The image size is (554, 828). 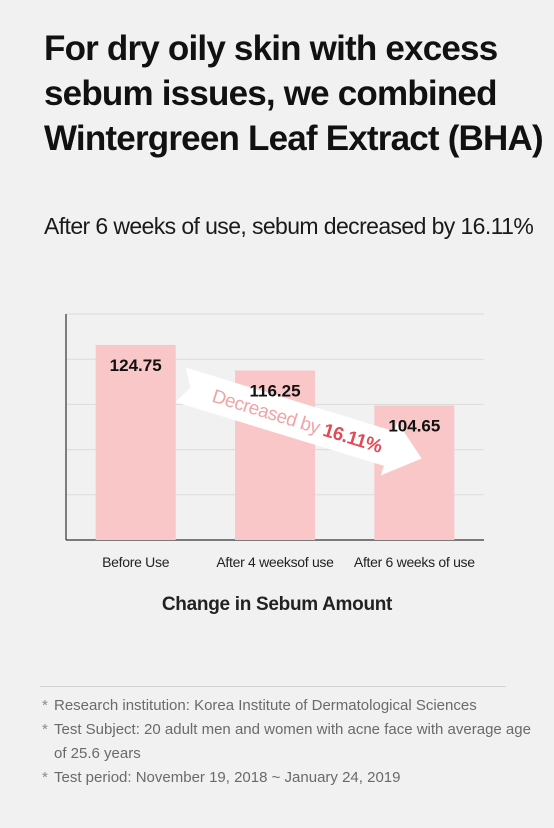 I want to click on headline-line: sebum issues, we combined, so click(x=270, y=93).